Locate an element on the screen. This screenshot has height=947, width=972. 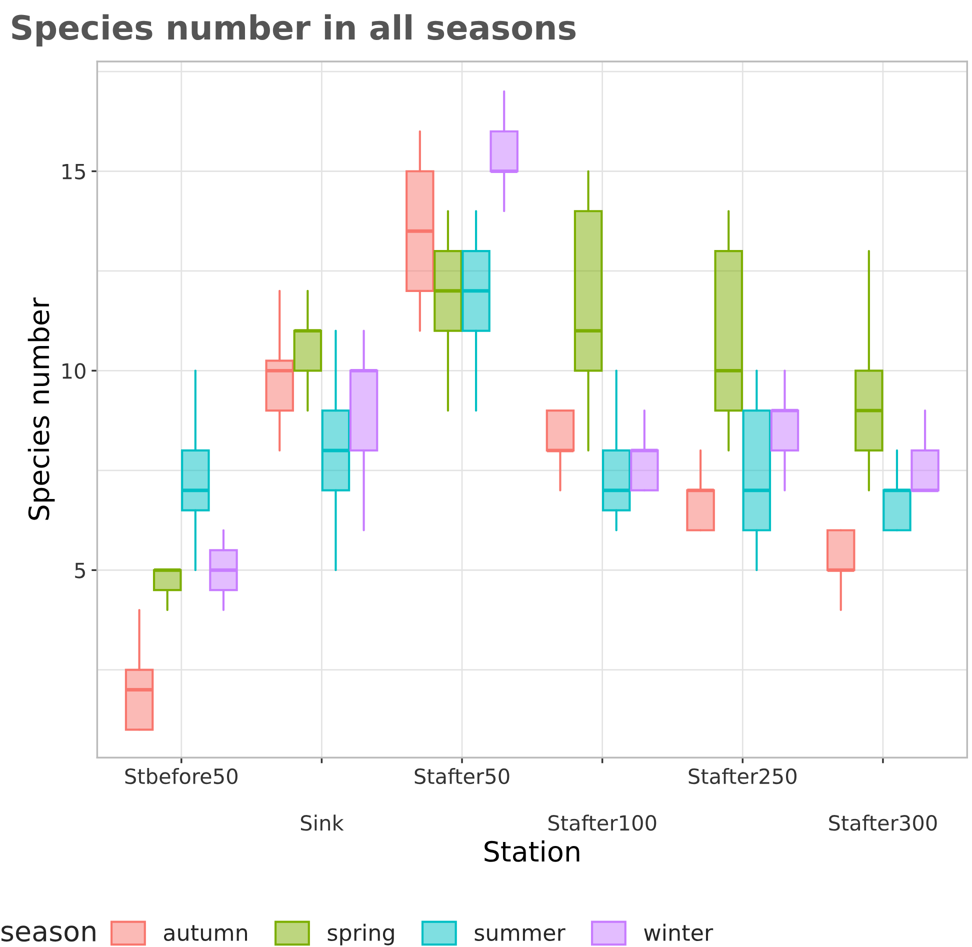
y-axis-title: Species number is located at coordinates (41, 409).